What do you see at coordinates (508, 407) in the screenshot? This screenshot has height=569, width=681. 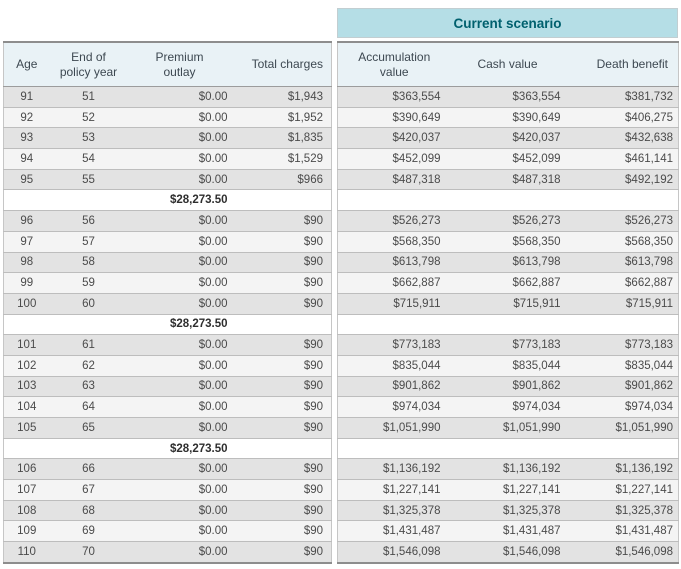 I see `table-row: $974,034 $974,034 $974,034` at bounding box center [508, 407].